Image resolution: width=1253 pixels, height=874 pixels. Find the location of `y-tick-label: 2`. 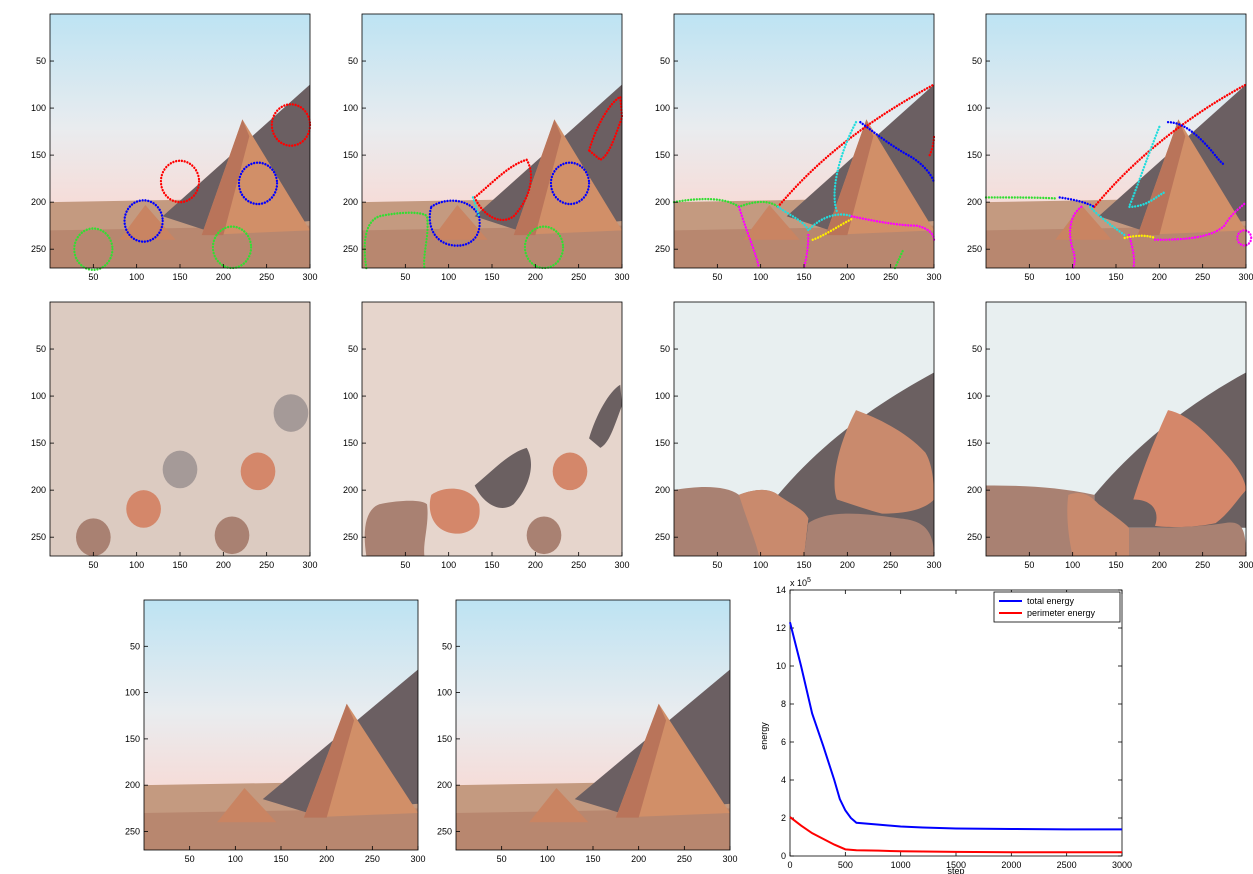

y-tick-label: 2 is located at coordinates (783, 818).